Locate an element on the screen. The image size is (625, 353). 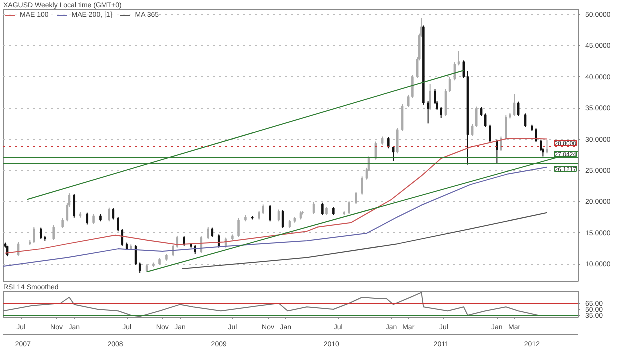
line-series is located at coordinates (365, 241).